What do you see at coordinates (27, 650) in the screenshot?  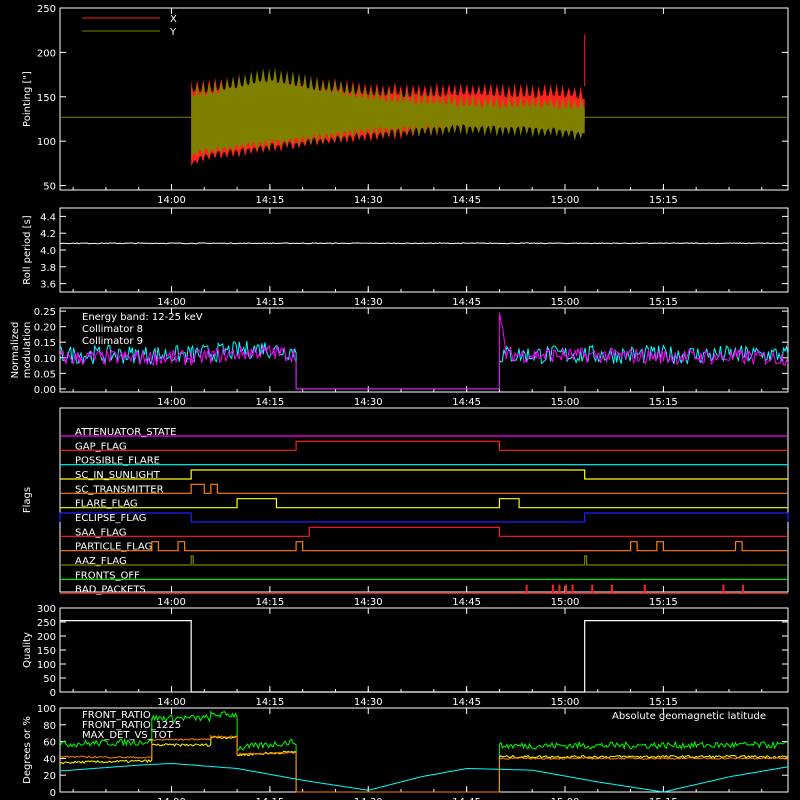 I see `quality-ylabel: Quality` at bounding box center [27, 650].